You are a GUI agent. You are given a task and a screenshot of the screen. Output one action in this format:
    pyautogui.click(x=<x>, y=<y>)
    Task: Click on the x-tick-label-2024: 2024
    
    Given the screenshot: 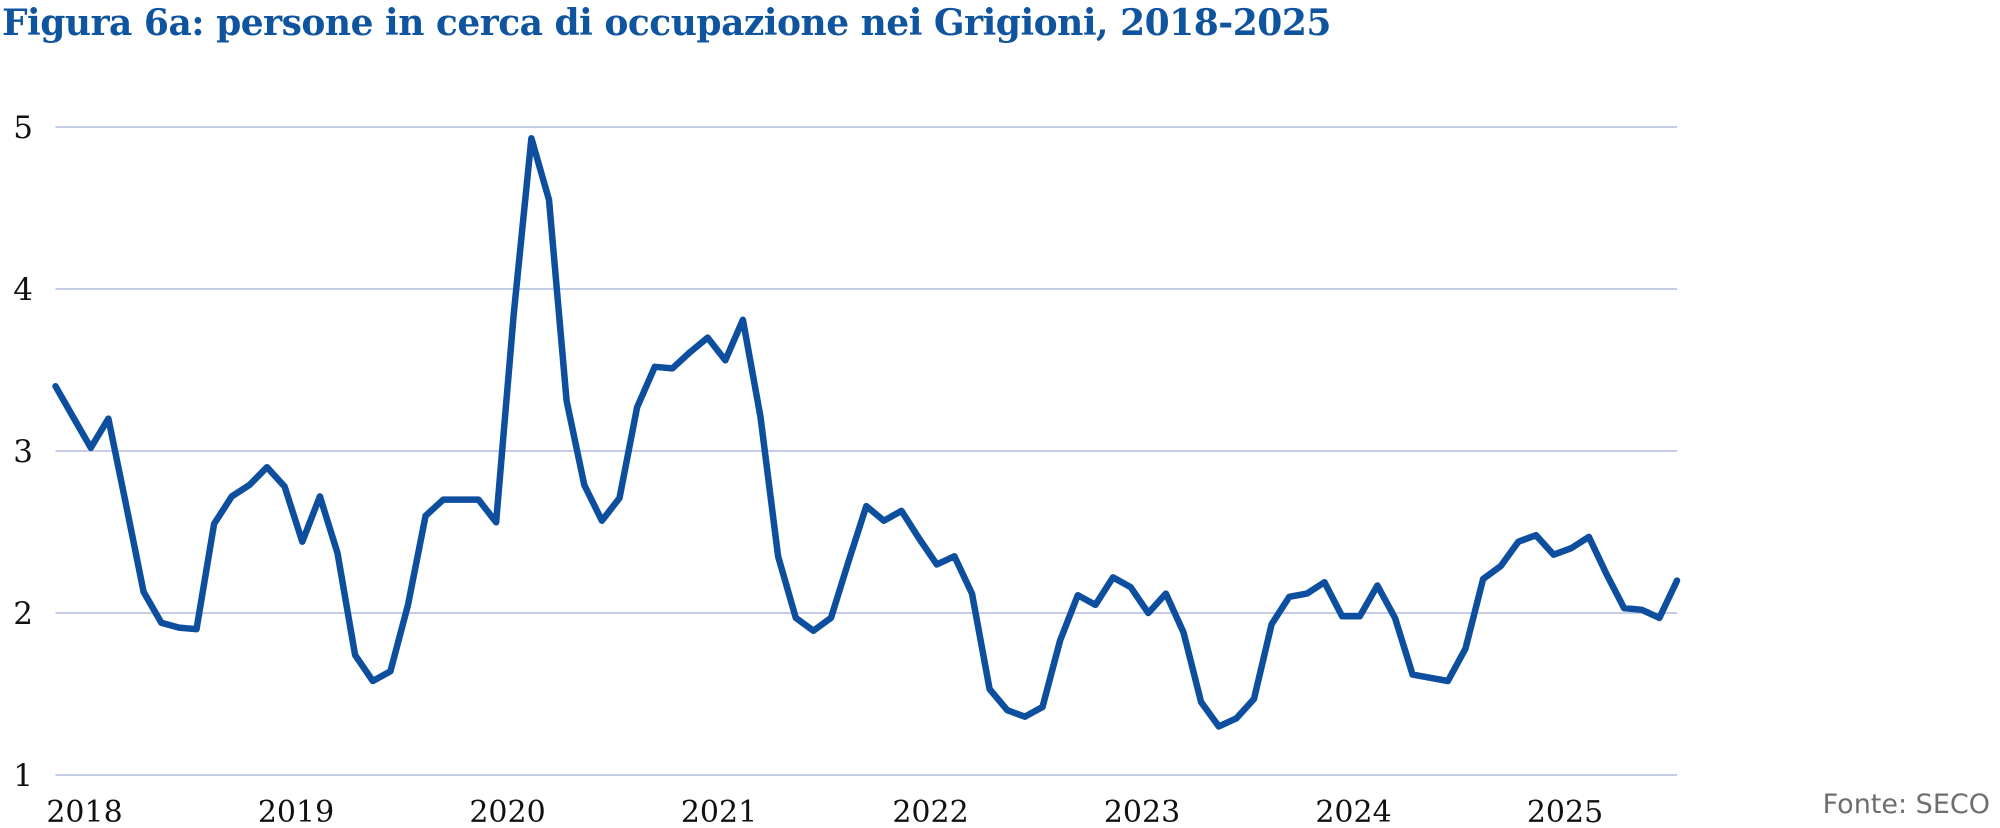 What is the action you would take?
    pyautogui.click(x=1353, y=811)
    